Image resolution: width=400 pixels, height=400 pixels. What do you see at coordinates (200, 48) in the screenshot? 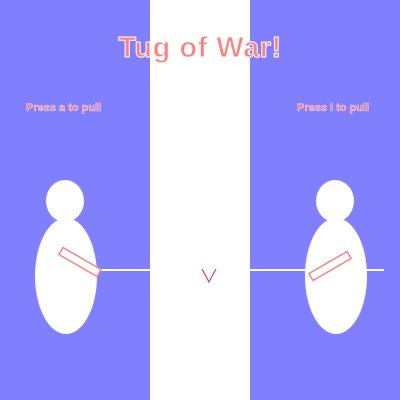
I see `game-title: Tug of War!` at bounding box center [200, 48].